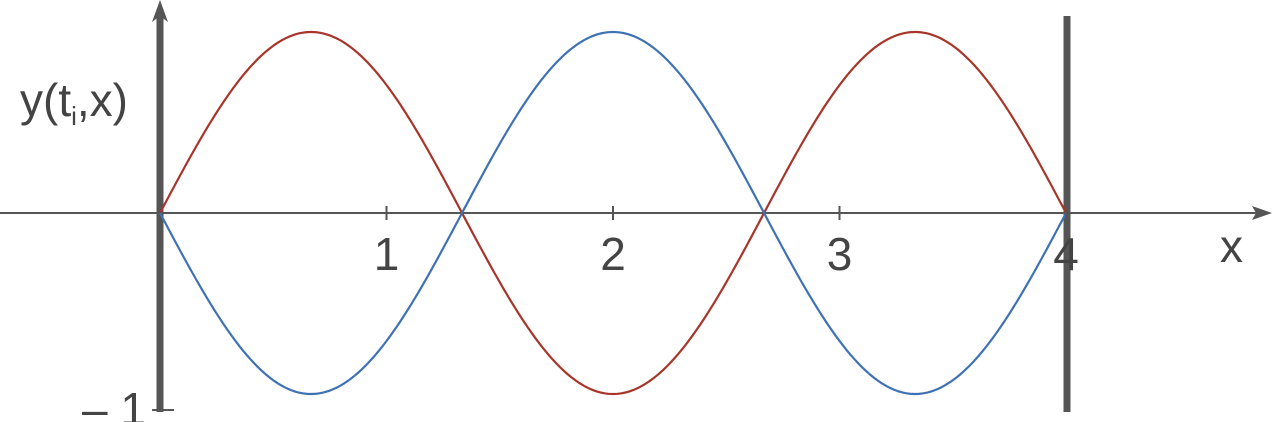  I want to click on x-ticks: 1 2 3 4, so click(726, 243).